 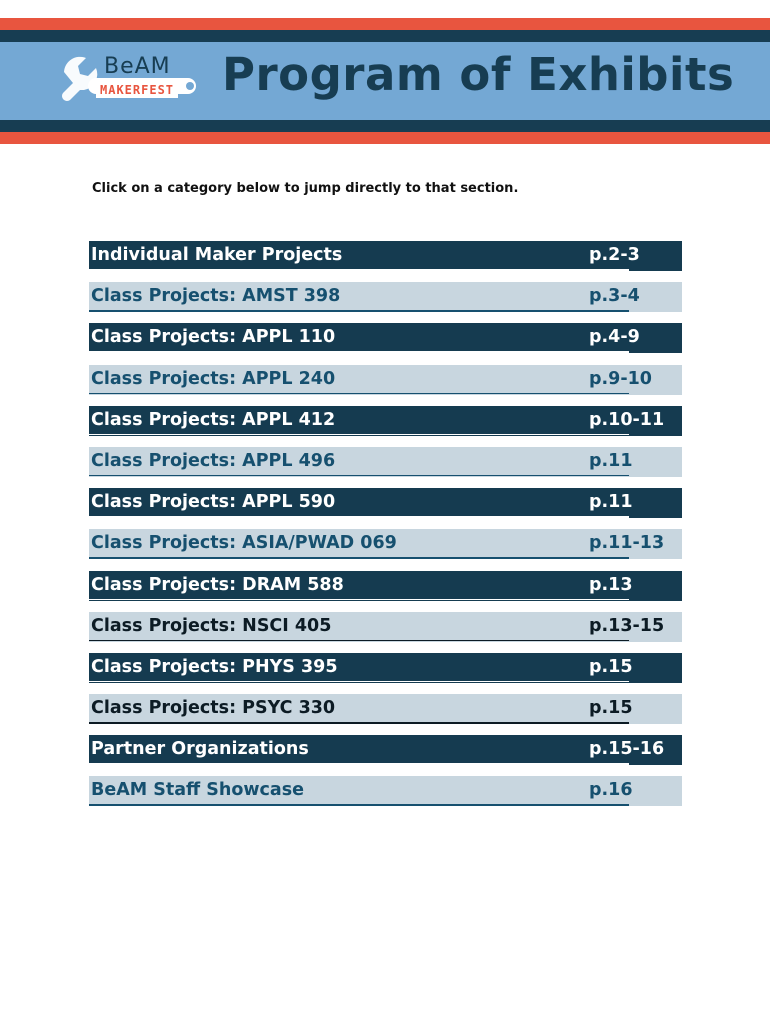 I want to click on header-banner: BeAM MAKERFEST Program of Exhibits, so click(x=385, y=81).